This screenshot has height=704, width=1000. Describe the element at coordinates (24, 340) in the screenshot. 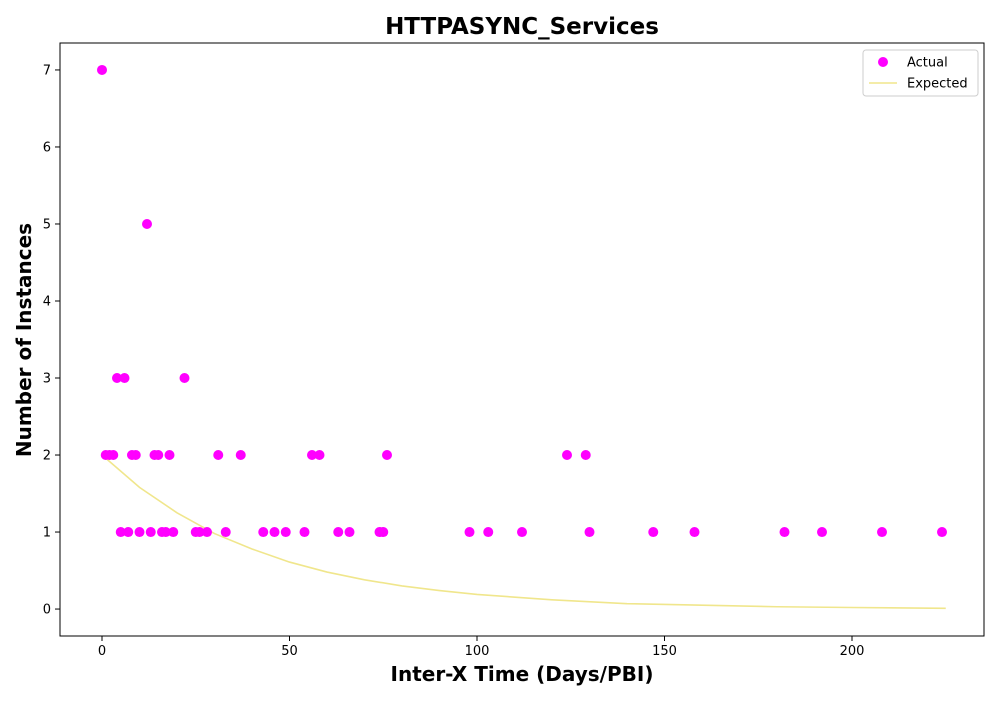

I see `y-axis-label: Number of Instances` at that location.